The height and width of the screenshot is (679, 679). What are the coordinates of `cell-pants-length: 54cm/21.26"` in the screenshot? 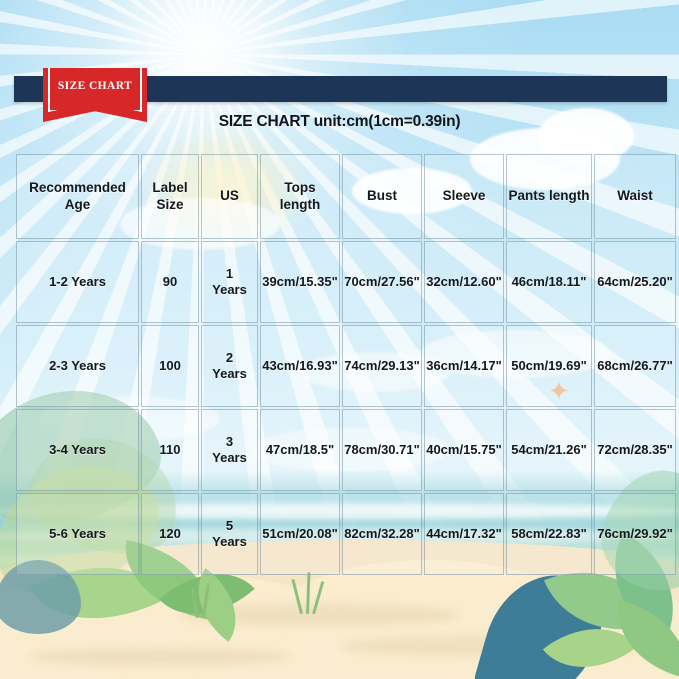 It's located at (549, 450).